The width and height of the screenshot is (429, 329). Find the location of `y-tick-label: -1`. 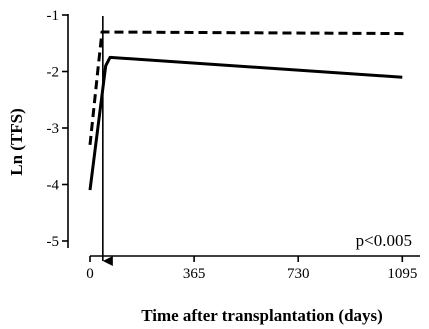

y-tick-label: -1 is located at coordinates (53, 16).